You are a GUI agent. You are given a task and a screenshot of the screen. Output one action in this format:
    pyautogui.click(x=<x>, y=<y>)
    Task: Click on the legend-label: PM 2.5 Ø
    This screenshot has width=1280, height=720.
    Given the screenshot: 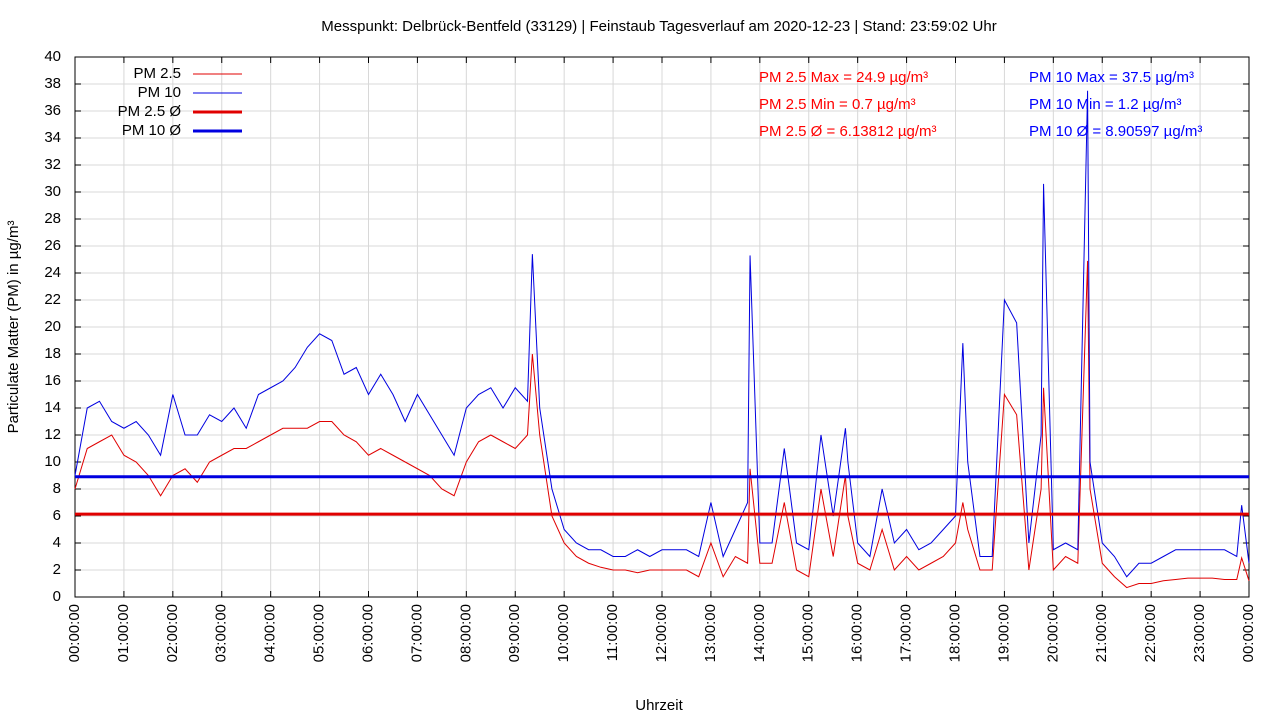 What is the action you would take?
    pyautogui.click(x=150, y=111)
    